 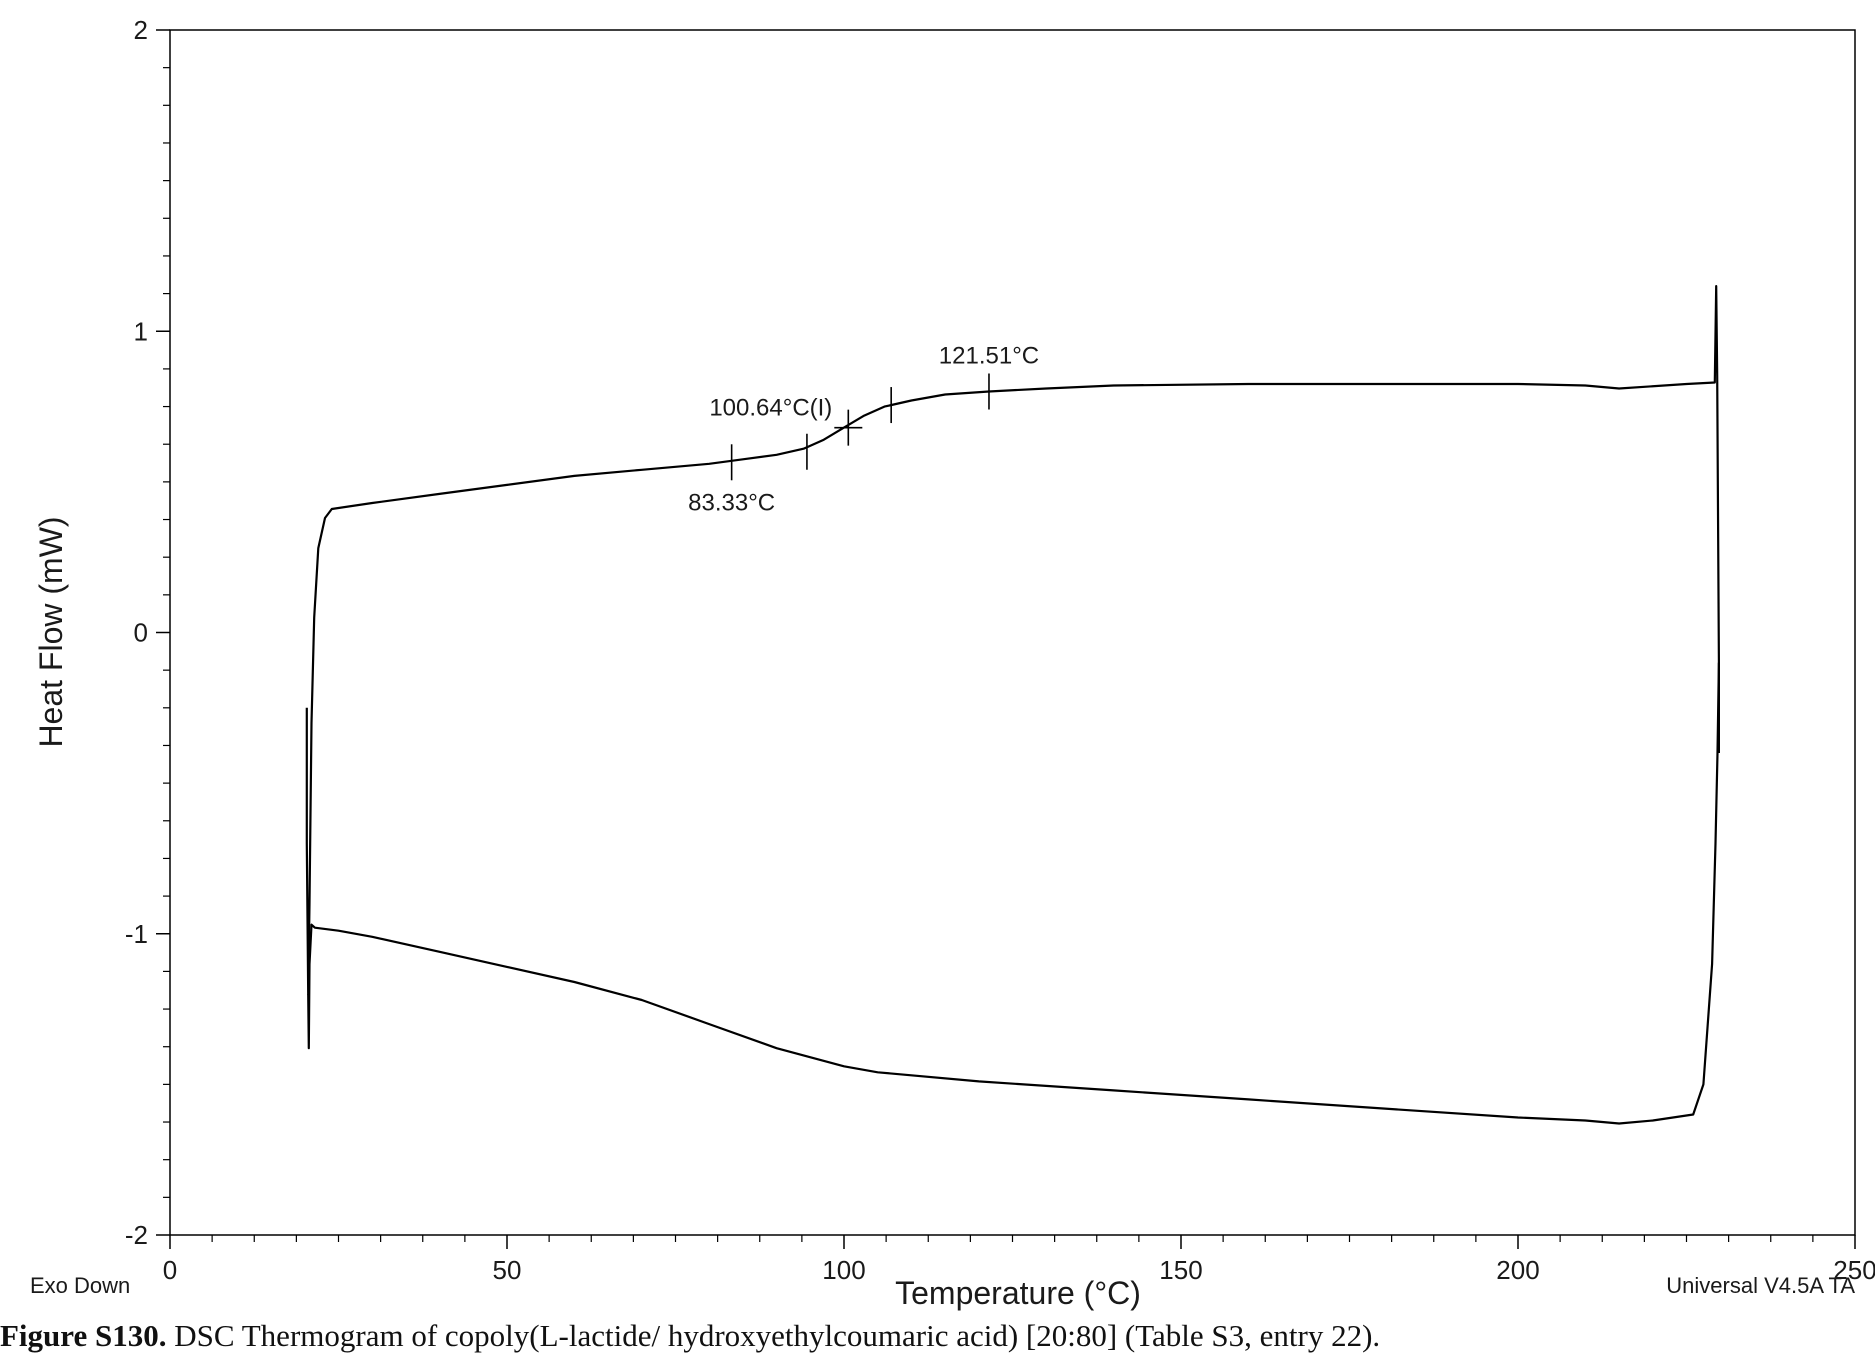 What do you see at coordinates (83, 1335) in the screenshot?
I see `caption-label: Figure S130.` at bounding box center [83, 1335].